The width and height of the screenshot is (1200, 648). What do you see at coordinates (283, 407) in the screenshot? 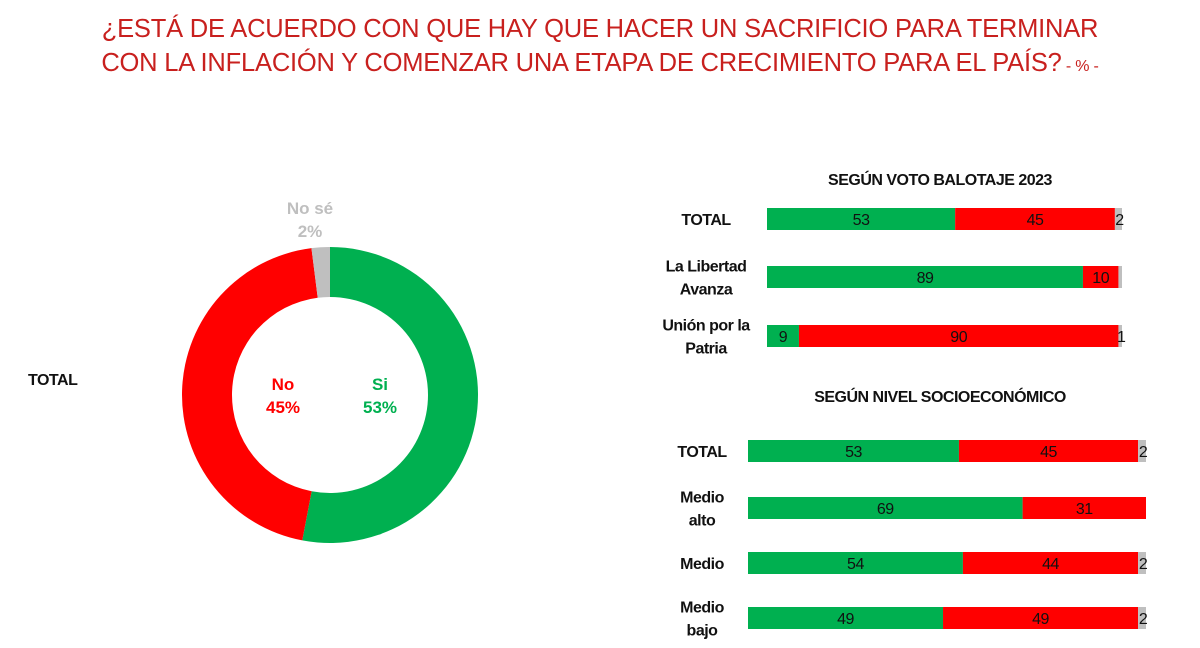
I see `donut-label-value: 45%` at bounding box center [283, 407].